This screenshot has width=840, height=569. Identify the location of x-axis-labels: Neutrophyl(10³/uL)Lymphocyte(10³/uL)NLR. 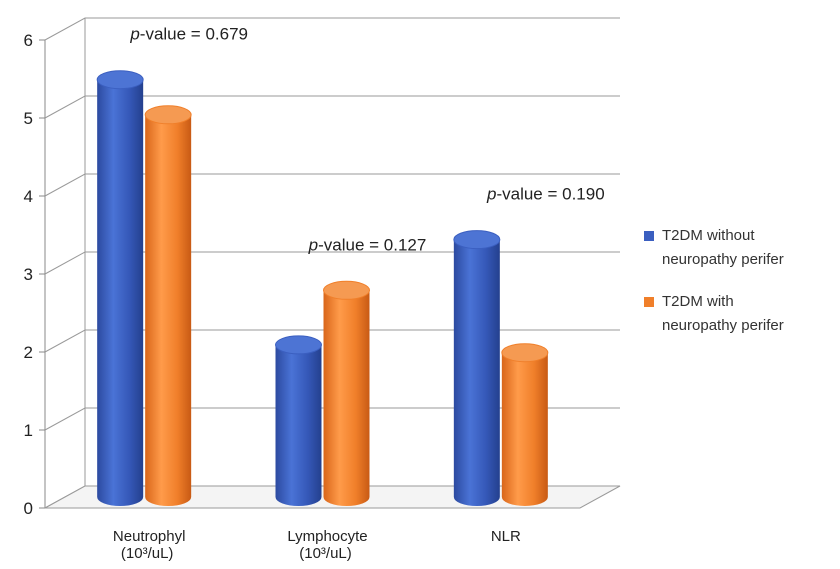
(317, 545).